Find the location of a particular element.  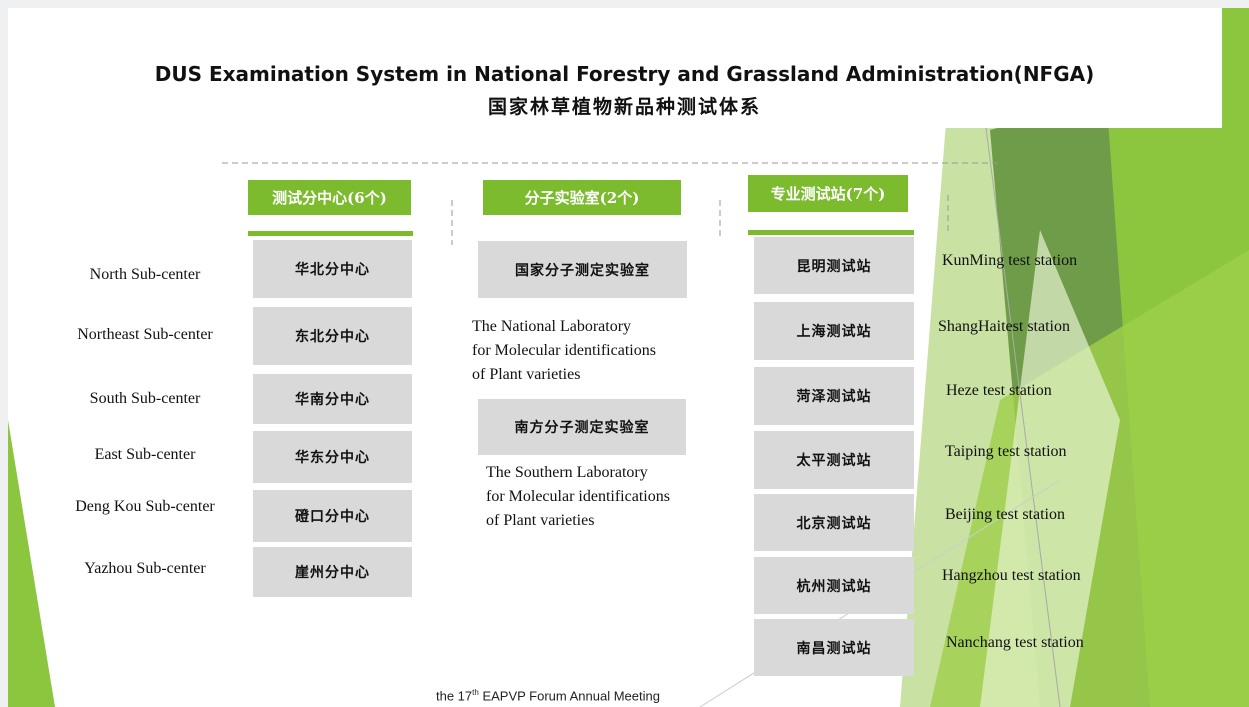

column-heading: 分子实验室(2个) is located at coordinates (582, 197).